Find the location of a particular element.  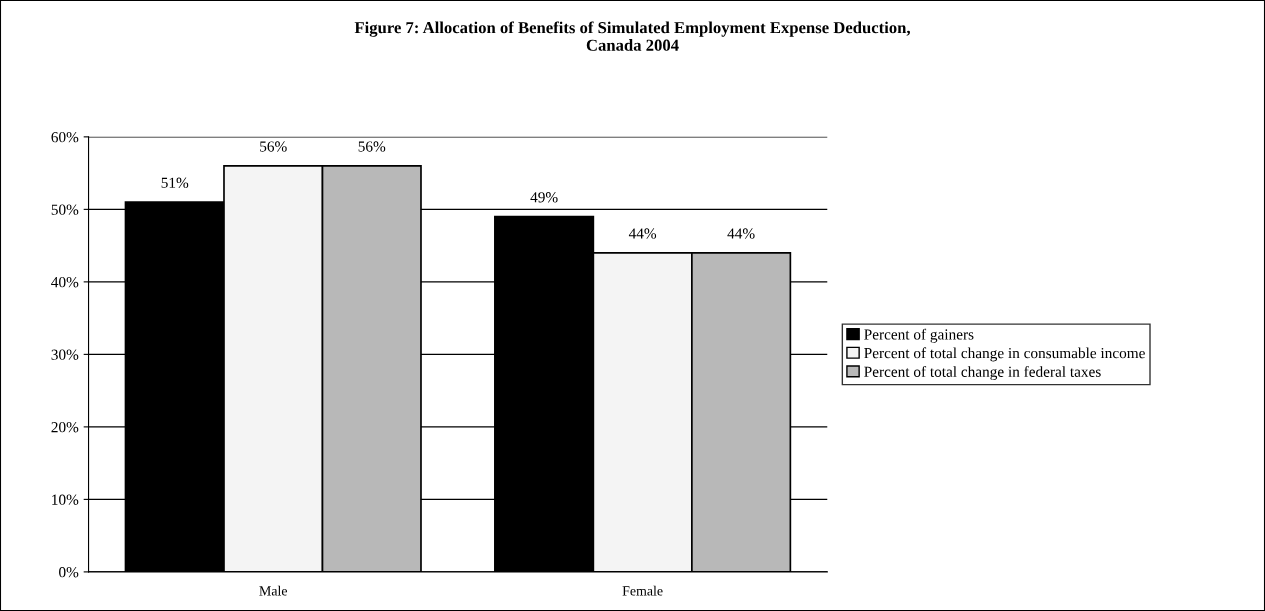

y-tick-label: 60% is located at coordinates (65, 137).